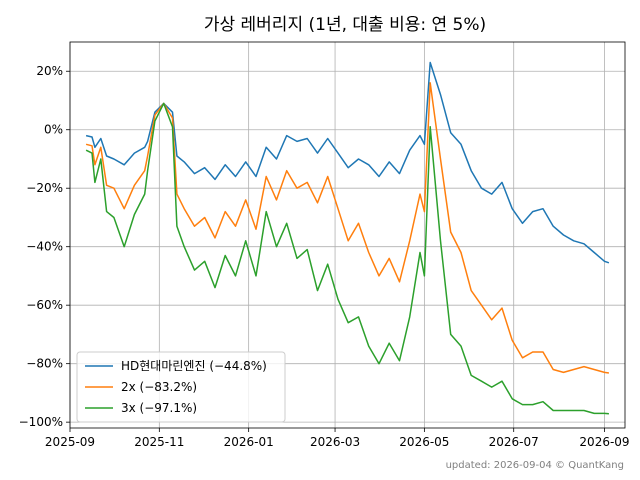 This screenshot has width=640, height=480. What do you see at coordinates (159, 408) in the screenshot?
I see `legend-label-2: 3x (−97.1%)` at bounding box center [159, 408].